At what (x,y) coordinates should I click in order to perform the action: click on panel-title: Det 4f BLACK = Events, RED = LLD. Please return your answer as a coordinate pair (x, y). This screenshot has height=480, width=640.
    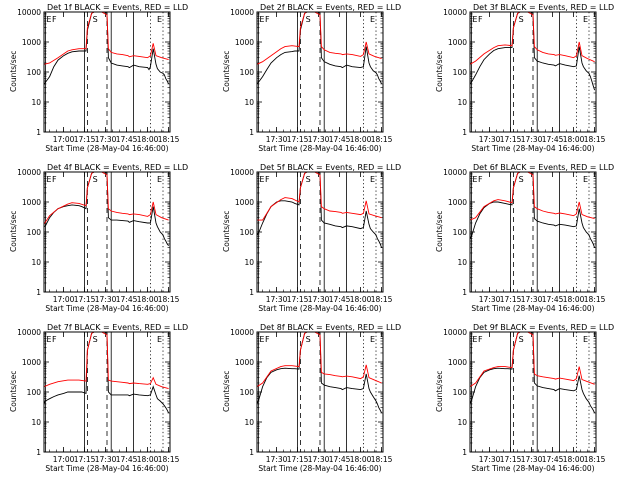
    Looking at the image, I should click on (117, 167).